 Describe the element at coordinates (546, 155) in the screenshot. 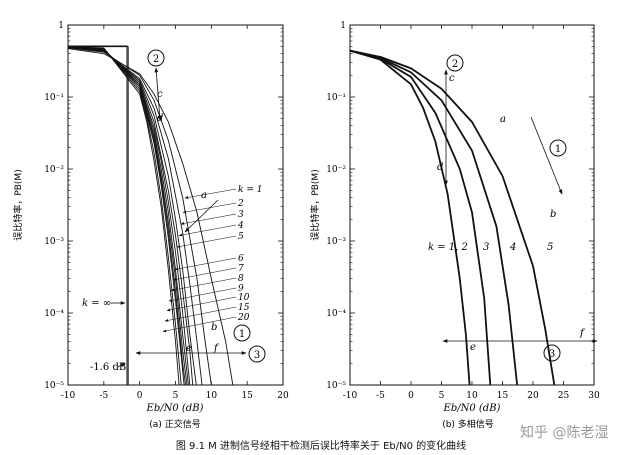

I see `trend-arrow-1-b` at that location.